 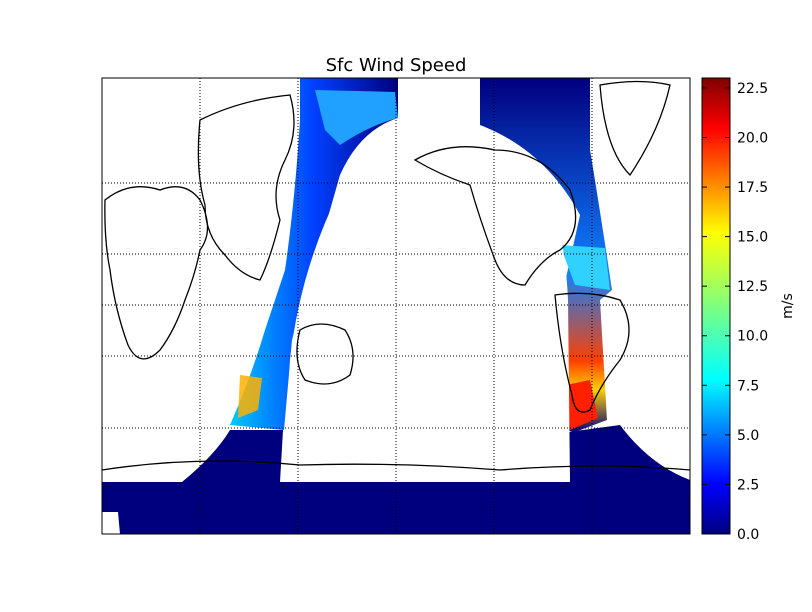 What do you see at coordinates (495, 216) in the screenshot?
I see `coast-north-america` at bounding box center [495, 216].